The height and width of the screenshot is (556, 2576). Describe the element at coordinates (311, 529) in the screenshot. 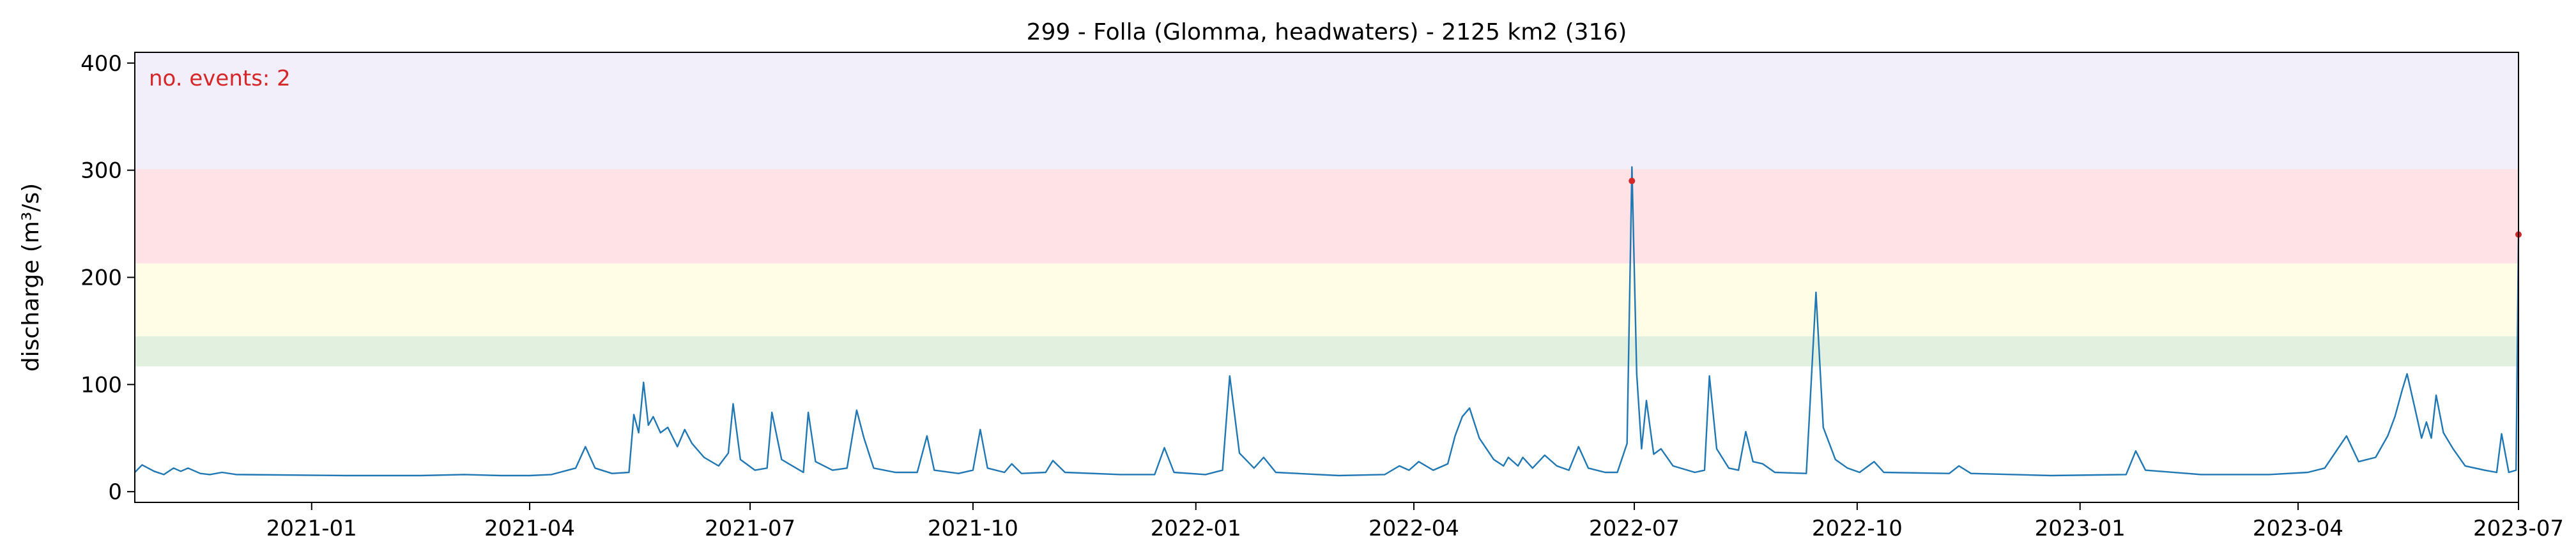

I see `x-tick-label: 2021-01` at that location.